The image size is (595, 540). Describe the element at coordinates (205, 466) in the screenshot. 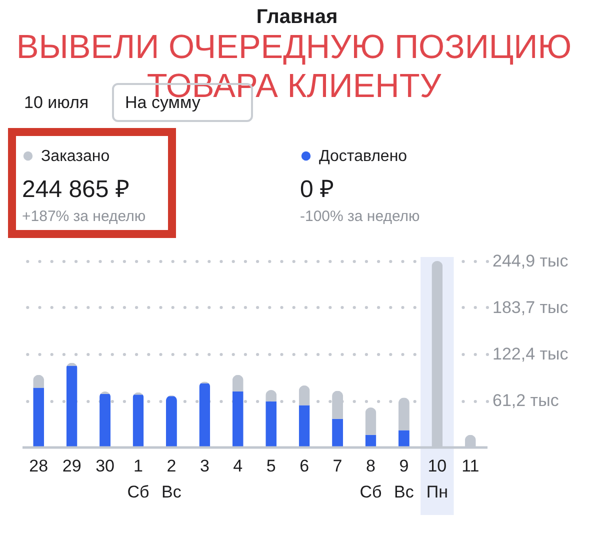

I see `x-tick-label: 3` at that location.